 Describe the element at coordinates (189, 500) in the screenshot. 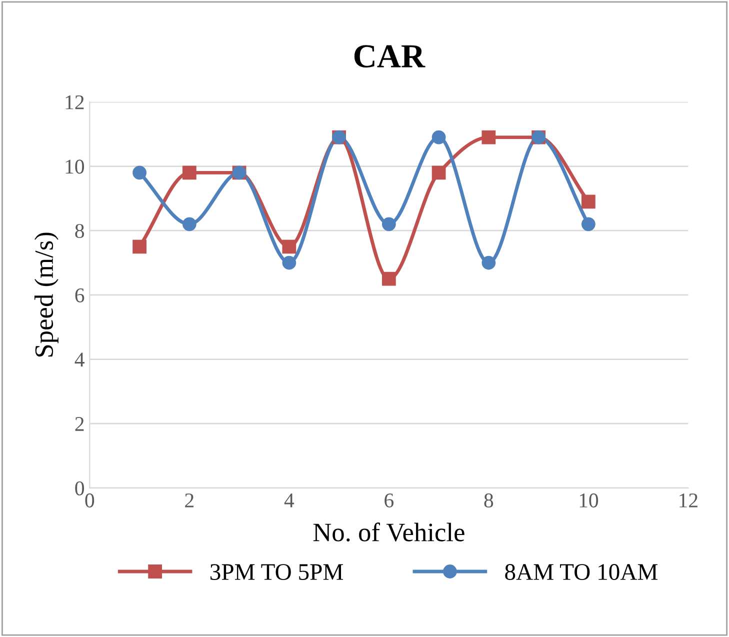

I see `x-tick-label: 2` at that location.